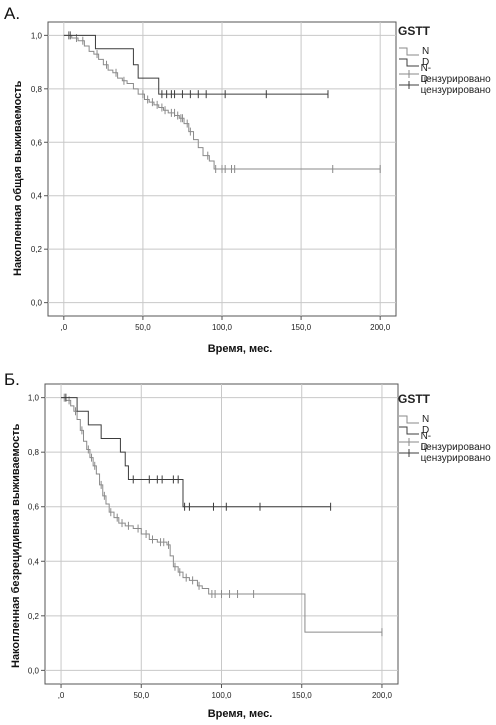 The height and width of the screenshot is (725, 496). What do you see at coordinates (240, 349) in the screenshot?
I see `chart-a-x-axis-label: Время, мес.` at bounding box center [240, 349].